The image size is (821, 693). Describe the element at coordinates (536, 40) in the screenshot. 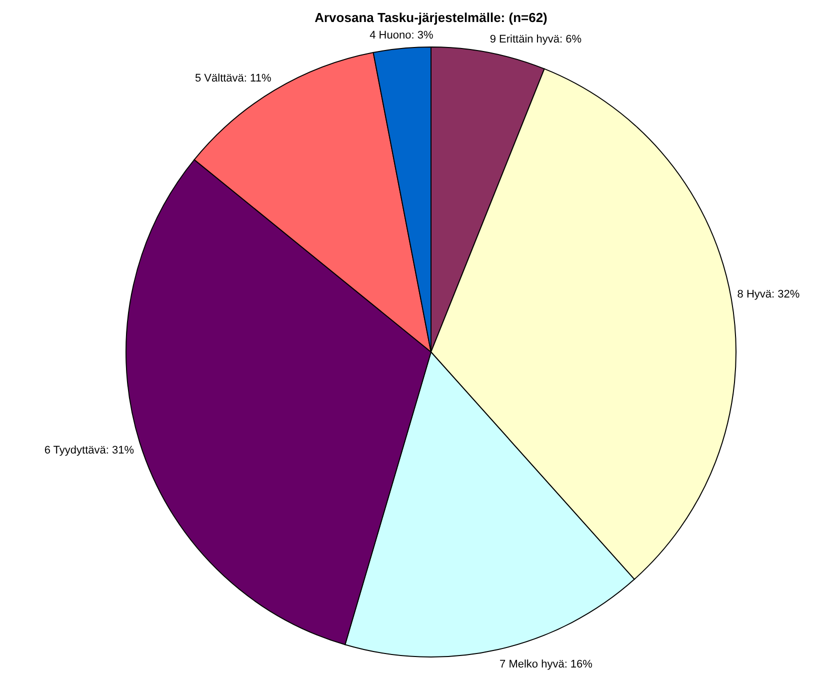

I see `slice-label: 9 Erittäin hyvä: 6%` at that location.